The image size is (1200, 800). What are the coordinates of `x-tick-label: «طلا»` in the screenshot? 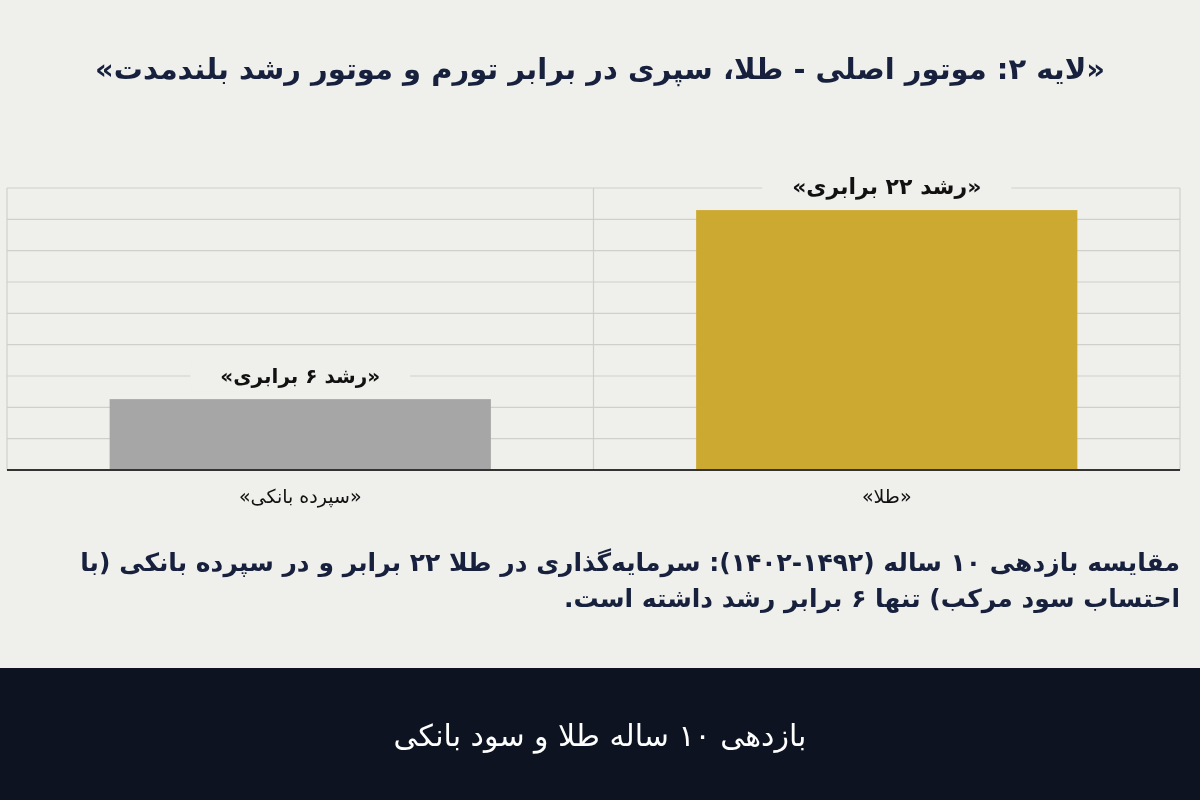 It's located at (886, 495).